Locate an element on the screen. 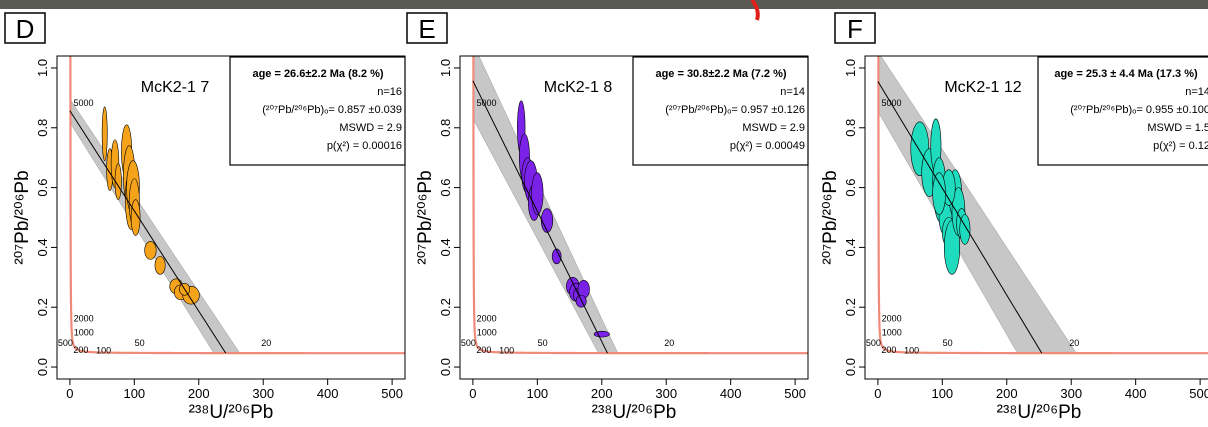 Image resolution: width=1208 pixels, height=427 pixels. photo-strip is located at coordinates (604, 4).